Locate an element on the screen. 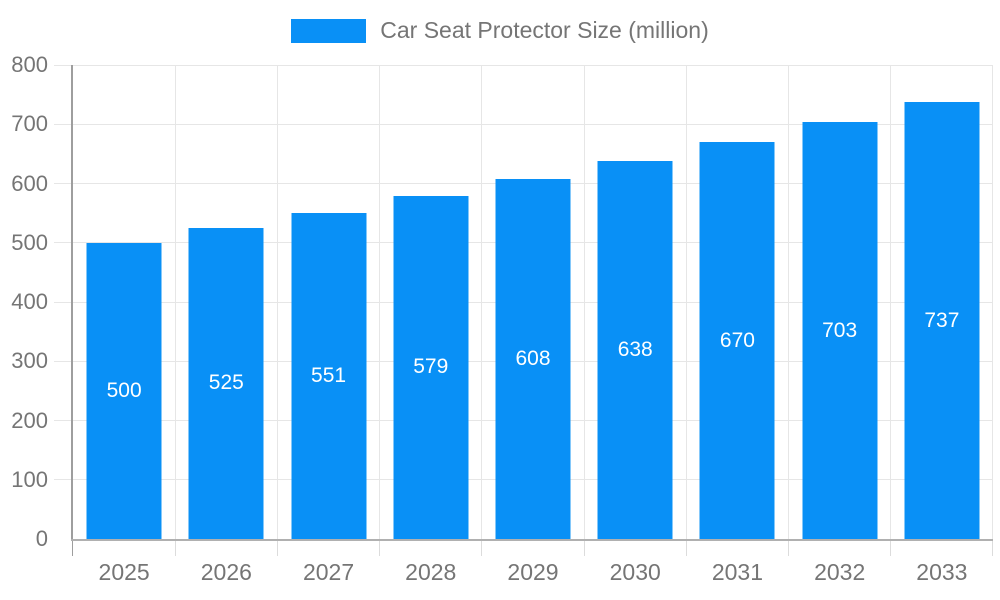 Image resolution: width=1000 pixels, height=600 pixels. x-axis-label: 2025 is located at coordinates (124, 572).